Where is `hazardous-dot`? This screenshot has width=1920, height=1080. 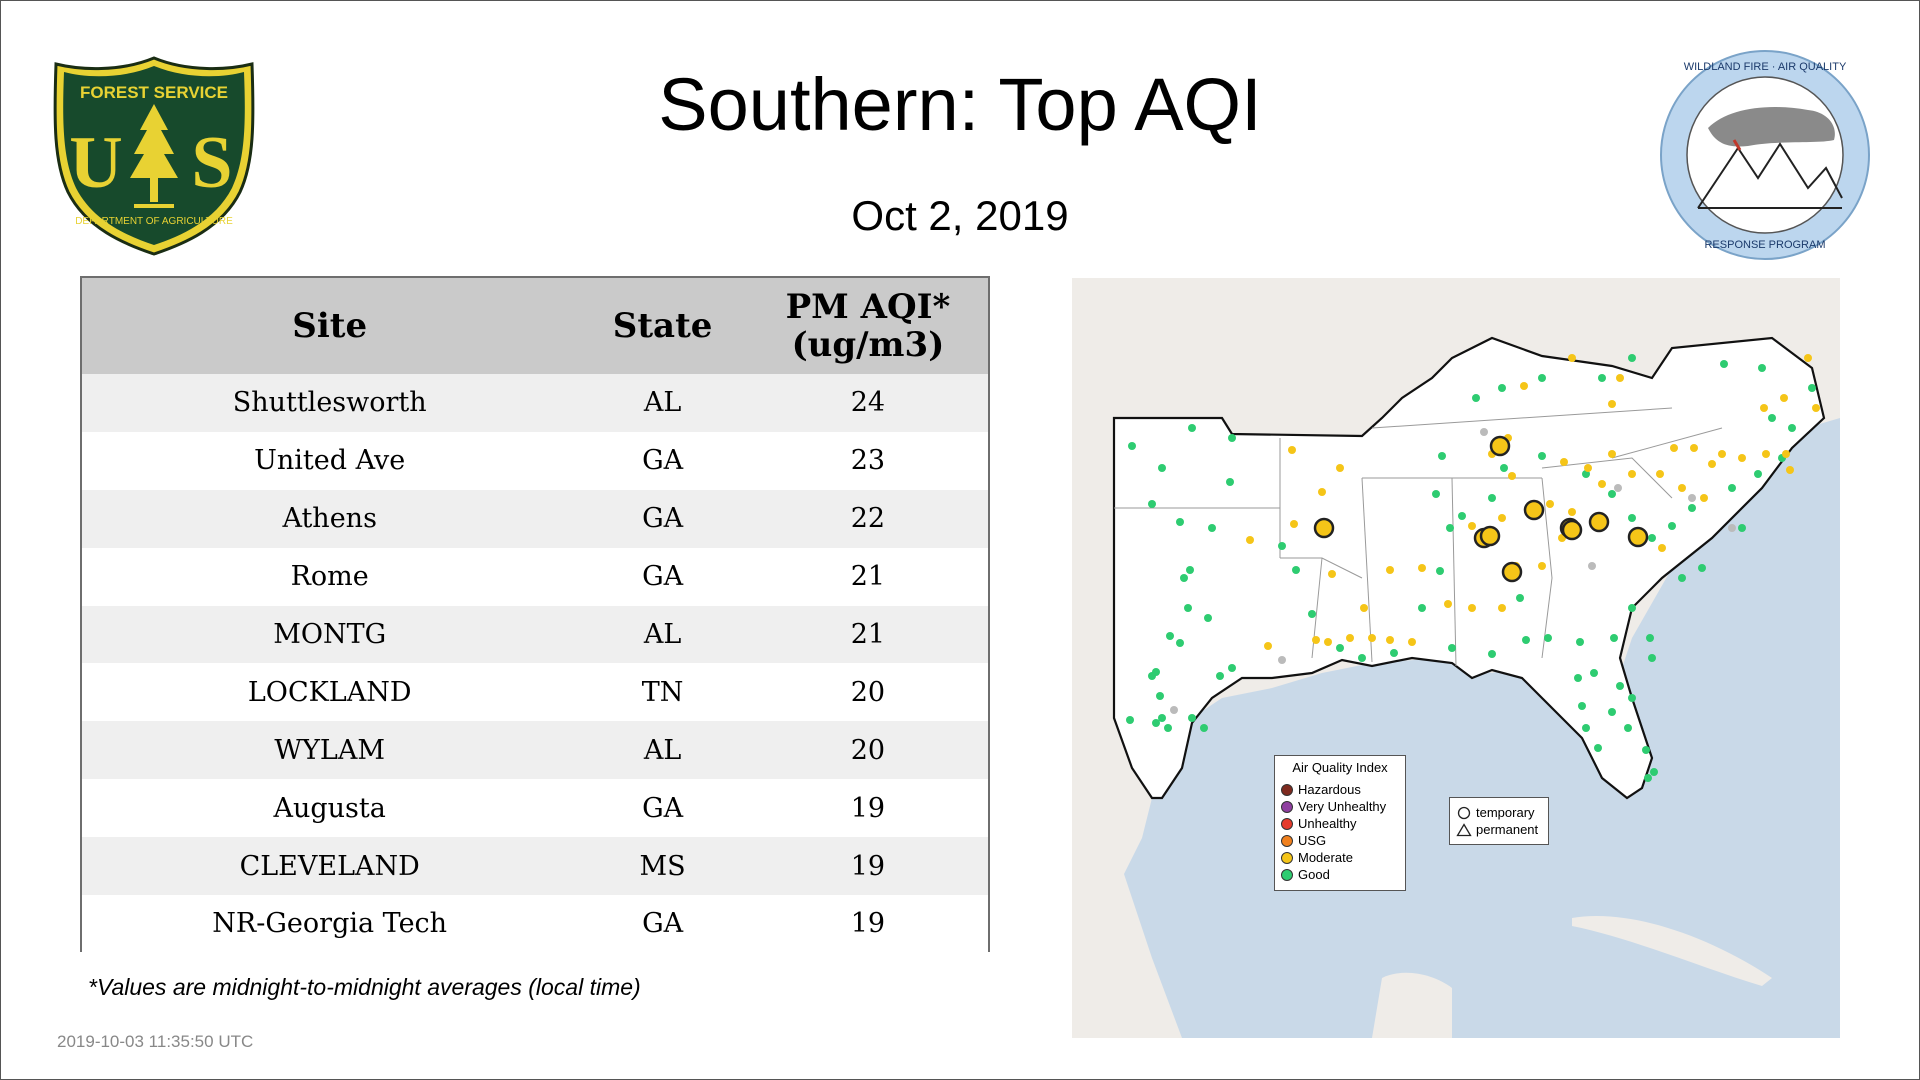 hazardous-dot is located at coordinates (1287, 789).